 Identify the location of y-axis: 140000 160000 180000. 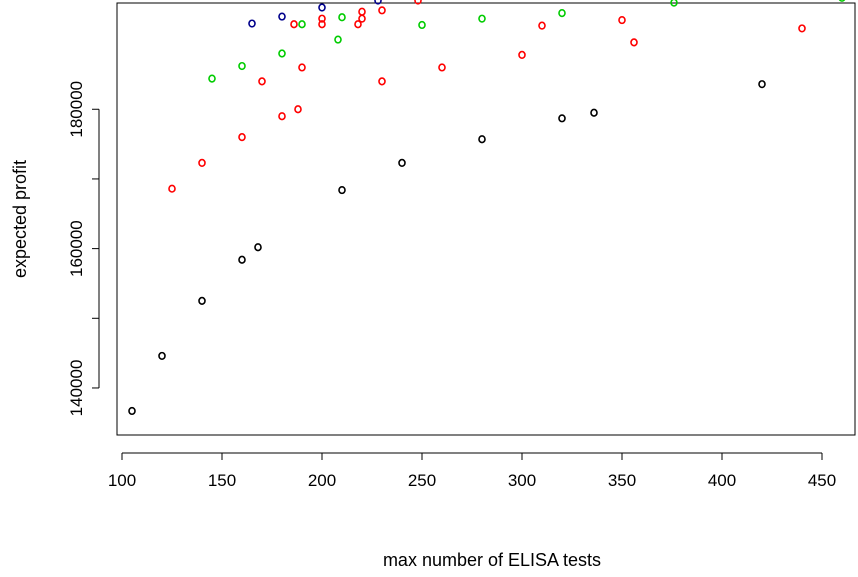
(83, 249).